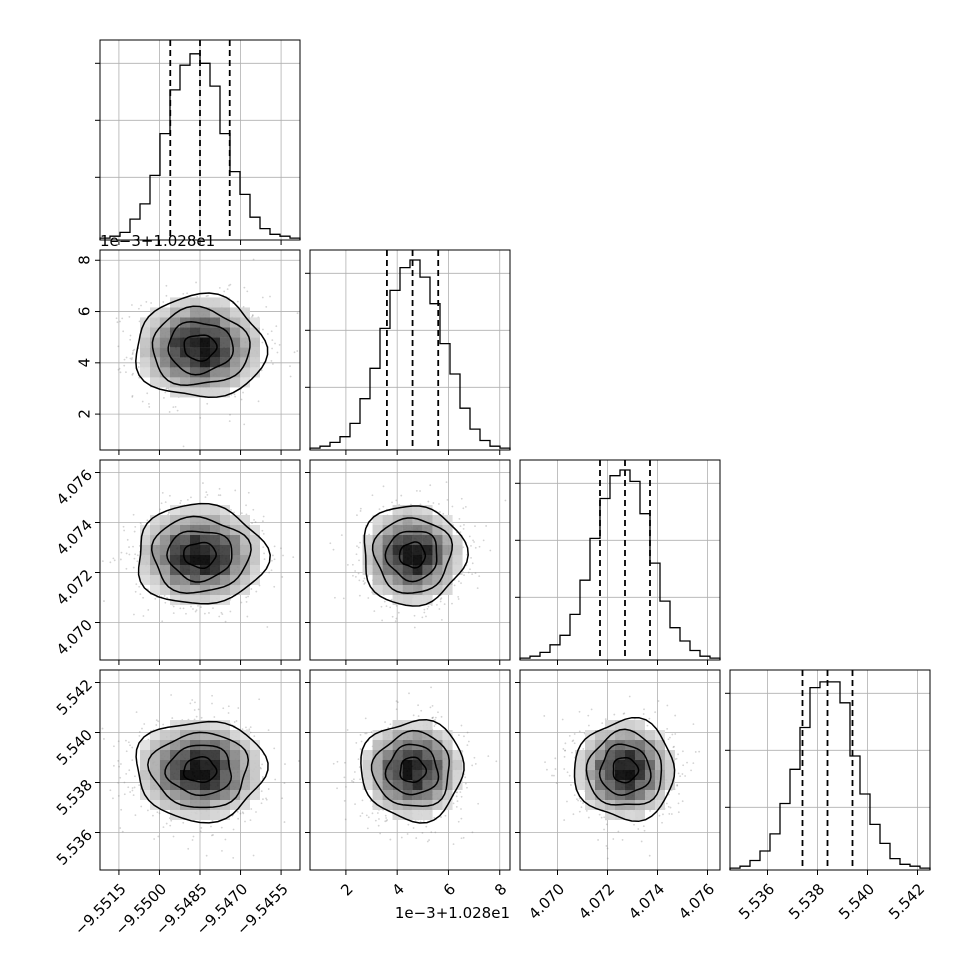  What do you see at coordinates (410, 350) in the screenshot?
I see `panel-frame` at bounding box center [410, 350].